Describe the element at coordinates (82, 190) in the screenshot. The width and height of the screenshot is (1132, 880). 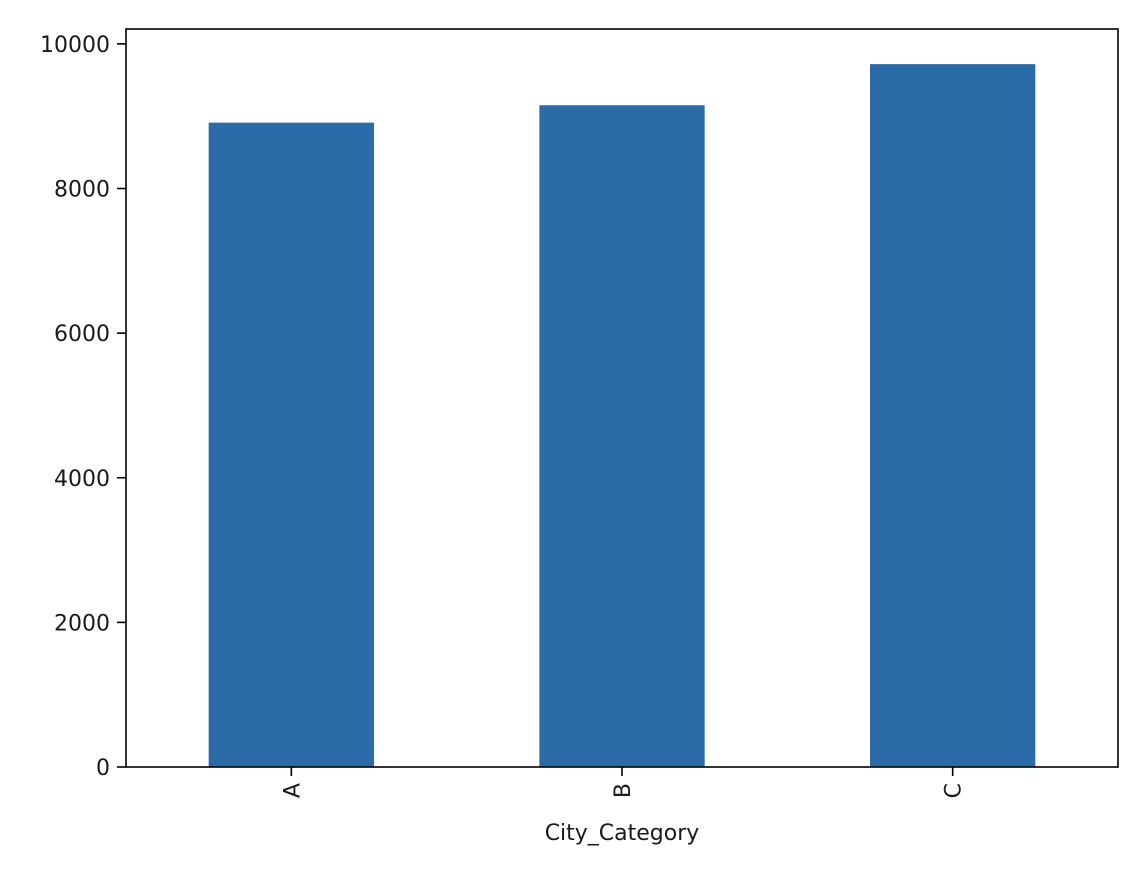
I see `y-tick-label: 8000` at that location.